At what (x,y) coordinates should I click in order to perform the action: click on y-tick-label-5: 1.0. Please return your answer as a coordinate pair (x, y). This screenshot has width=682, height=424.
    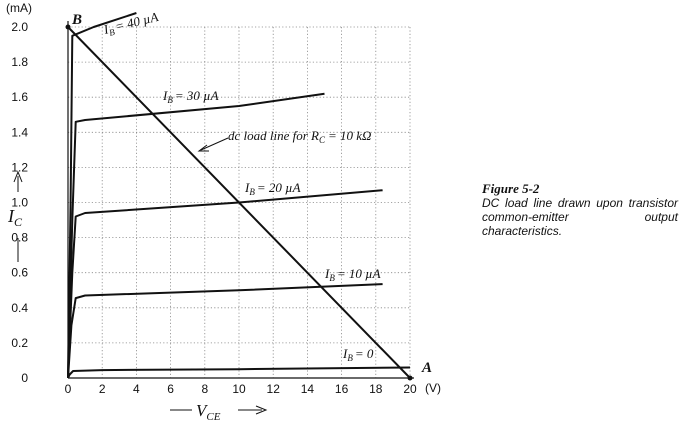
    Looking at the image, I should click on (19, 203).